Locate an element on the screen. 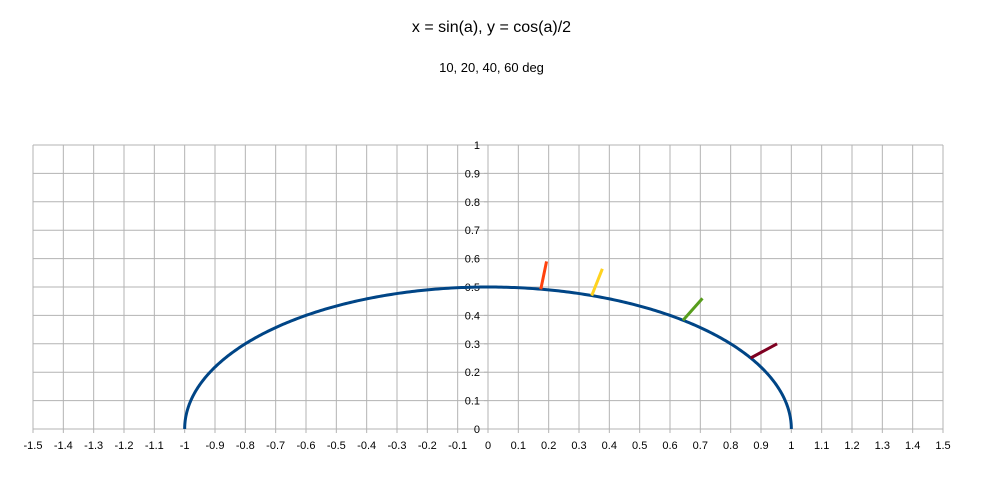  y-tick-label: 0.4 is located at coordinates (472, 316).